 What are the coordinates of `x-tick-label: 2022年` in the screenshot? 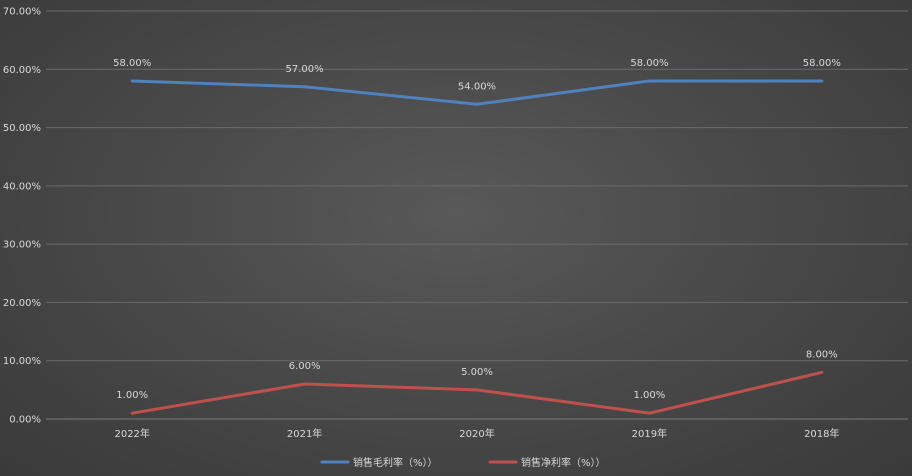 It's located at (131, 433).